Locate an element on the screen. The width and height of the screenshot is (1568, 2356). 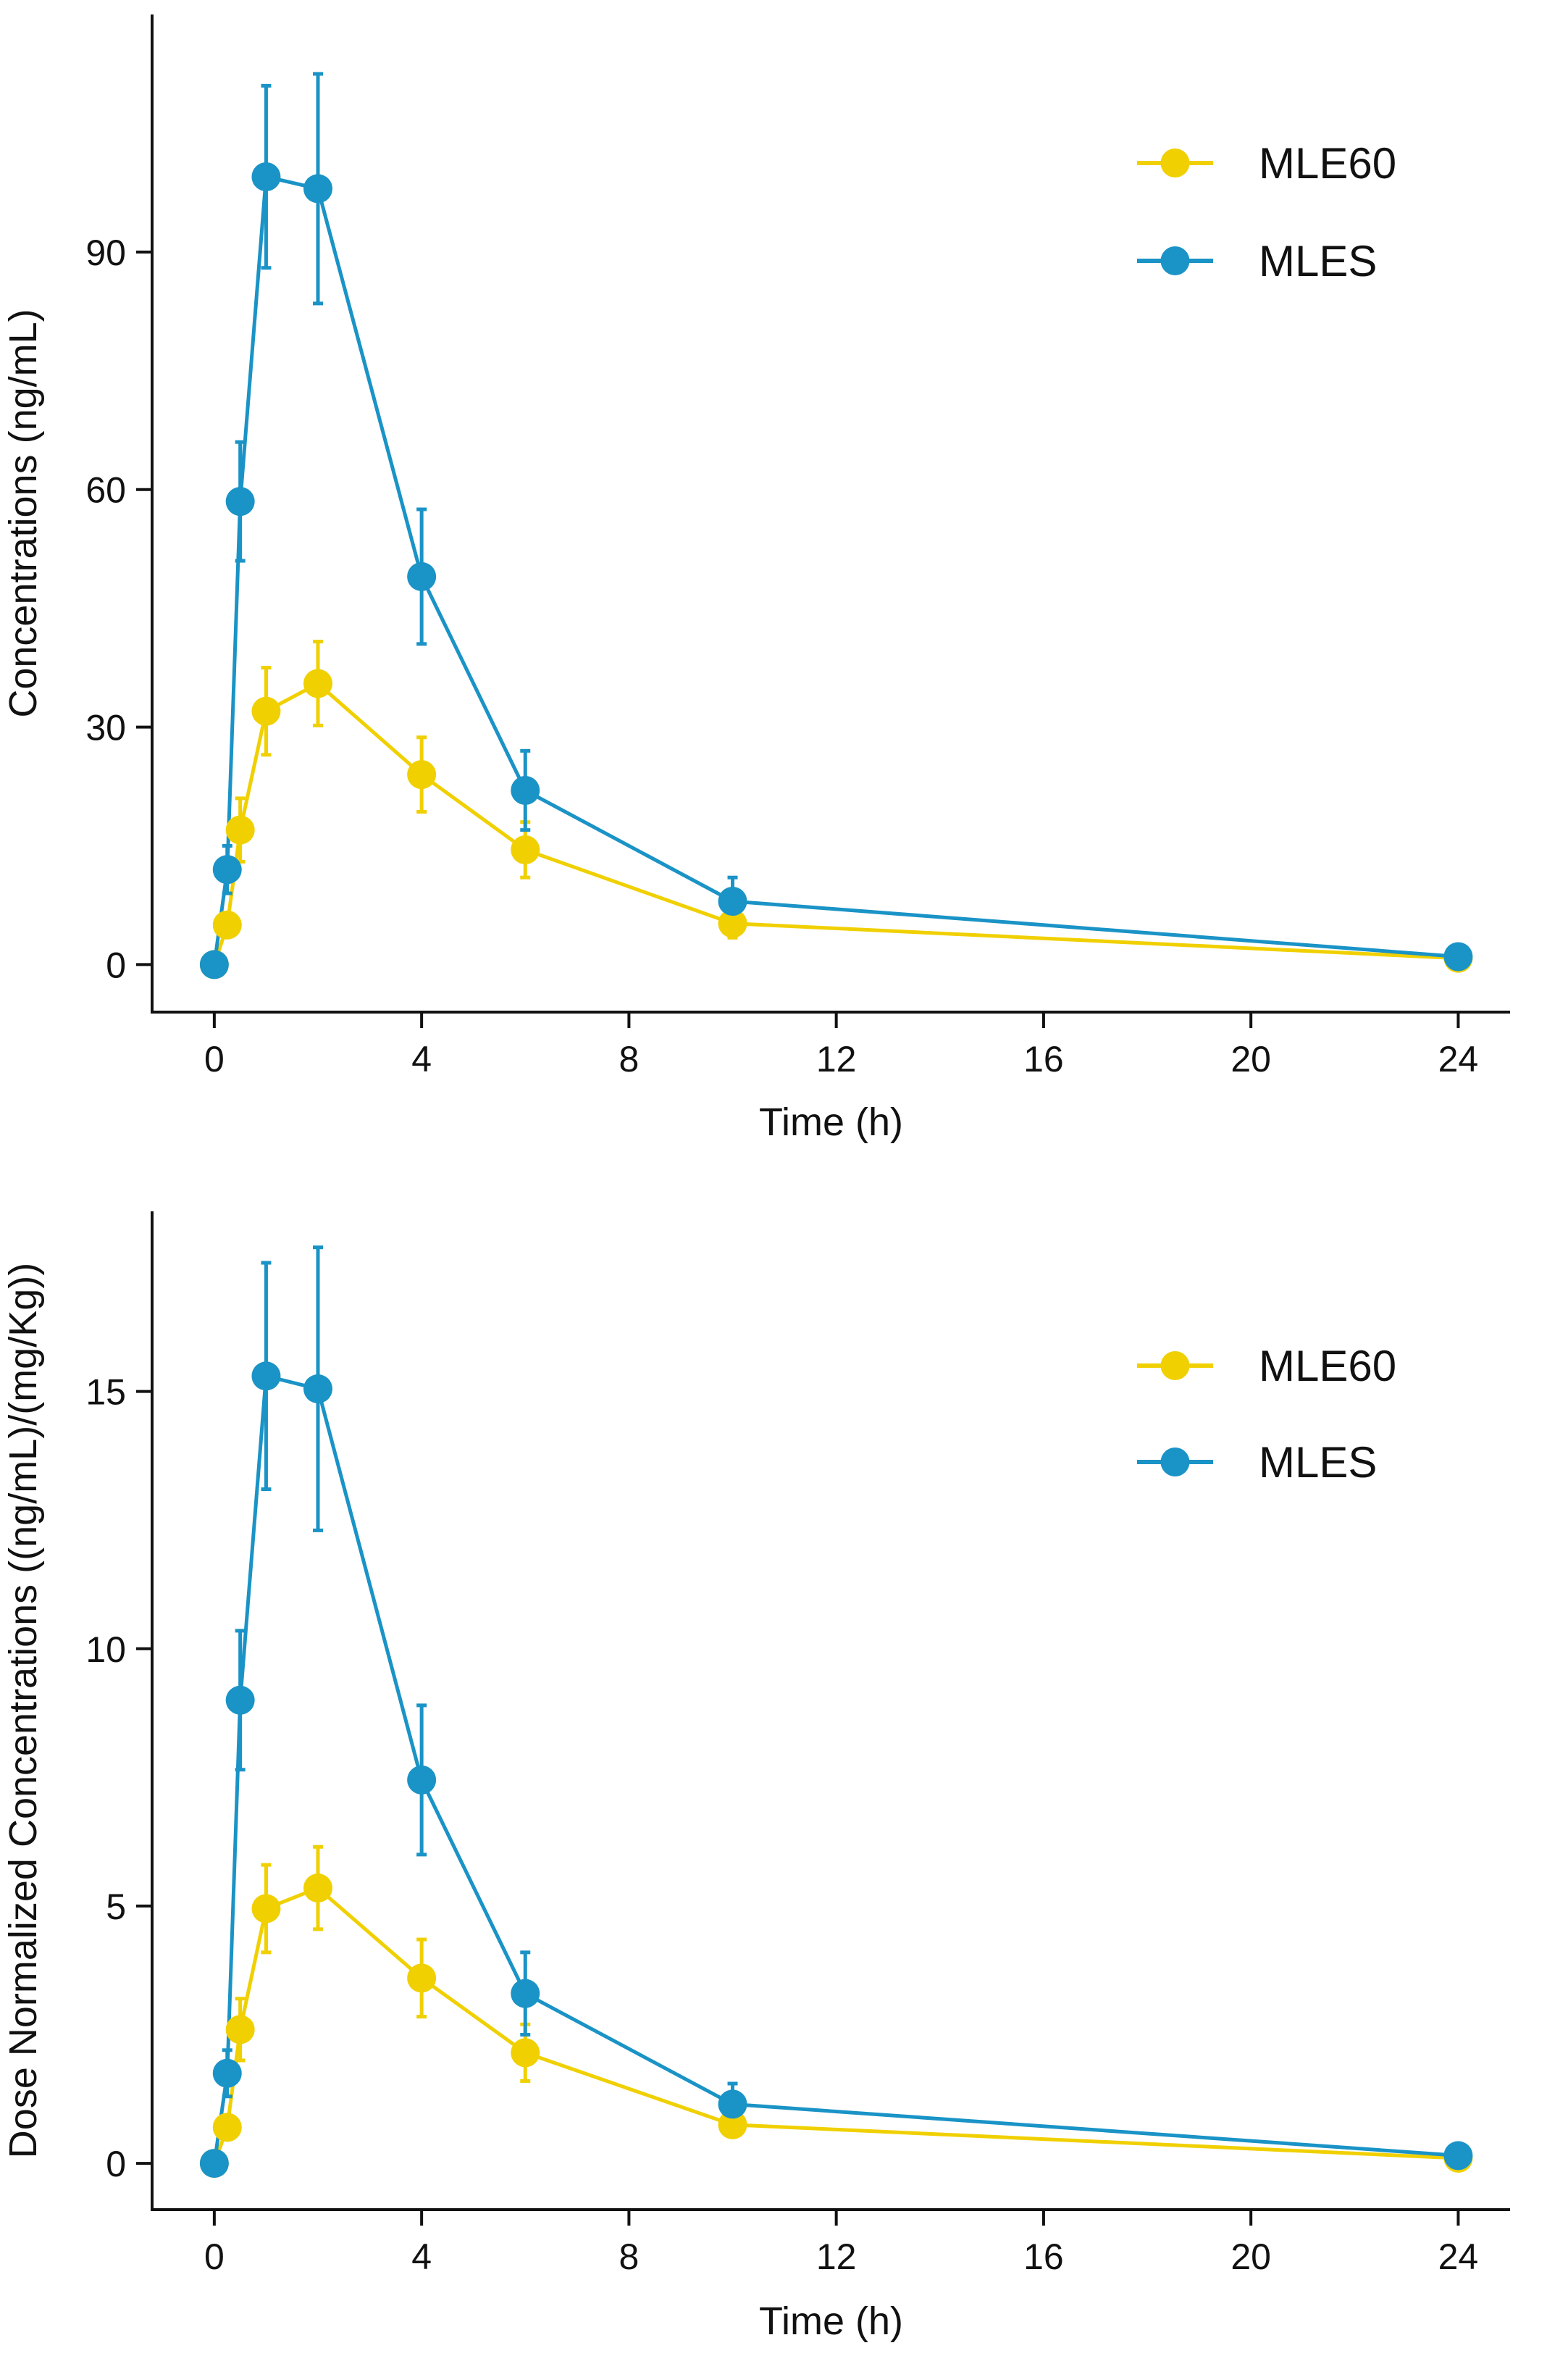
panel-1-legend-mle60-label: MLE60 is located at coordinates (1327, 163).